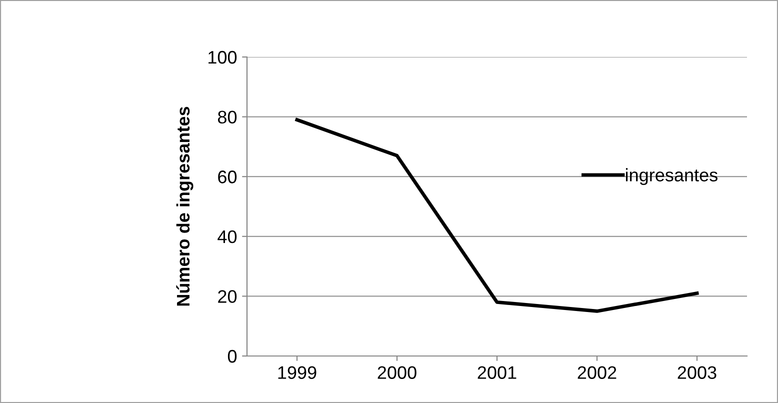 The image size is (778, 403). I want to click on y-tick-label: 100, so click(222, 57).